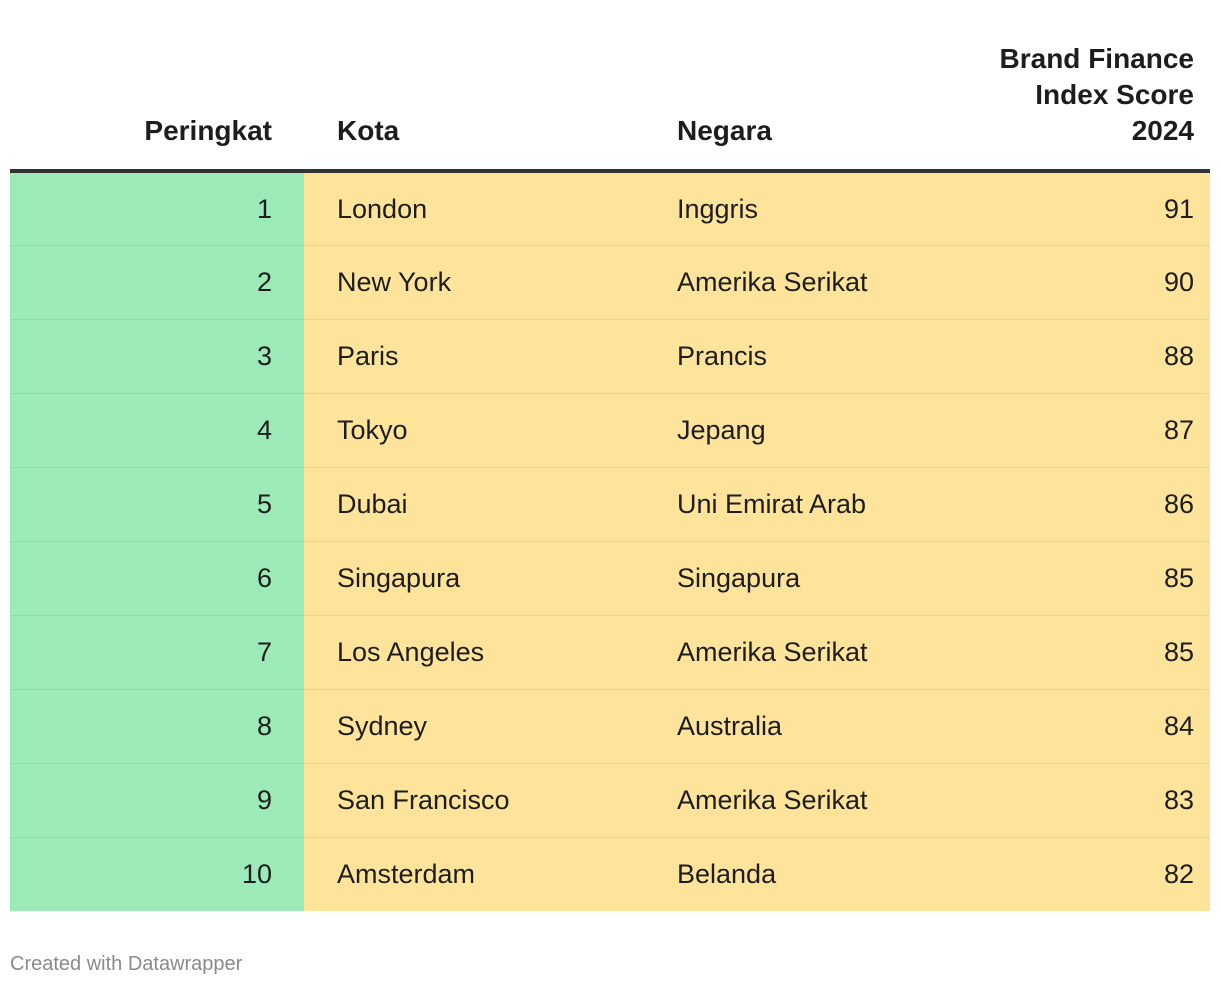 The image size is (1220, 988). Describe the element at coordinates (1096, 58) in the screenshot. I see `header-score-line-1: Brand Finance` at that location.